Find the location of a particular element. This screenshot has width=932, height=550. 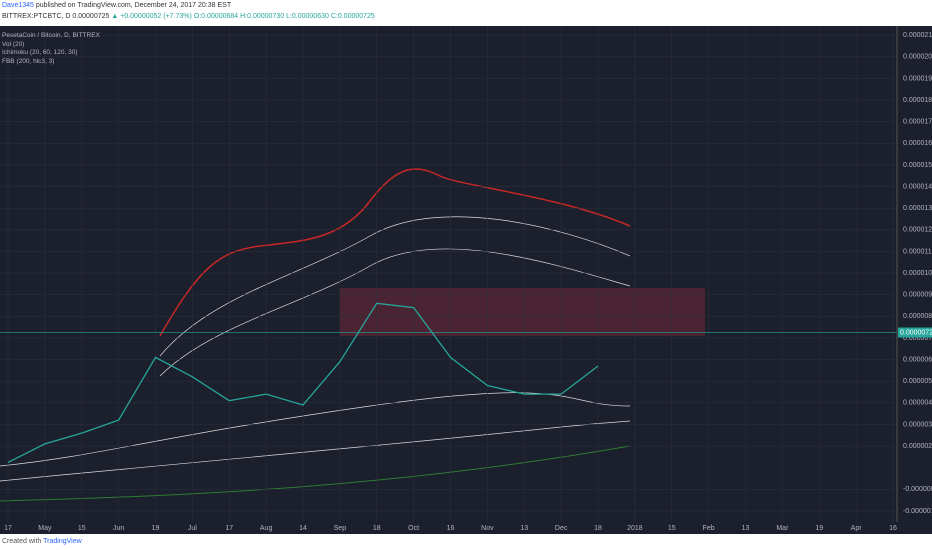

x-tick-label: Feb is located at coordinates (709, 528).